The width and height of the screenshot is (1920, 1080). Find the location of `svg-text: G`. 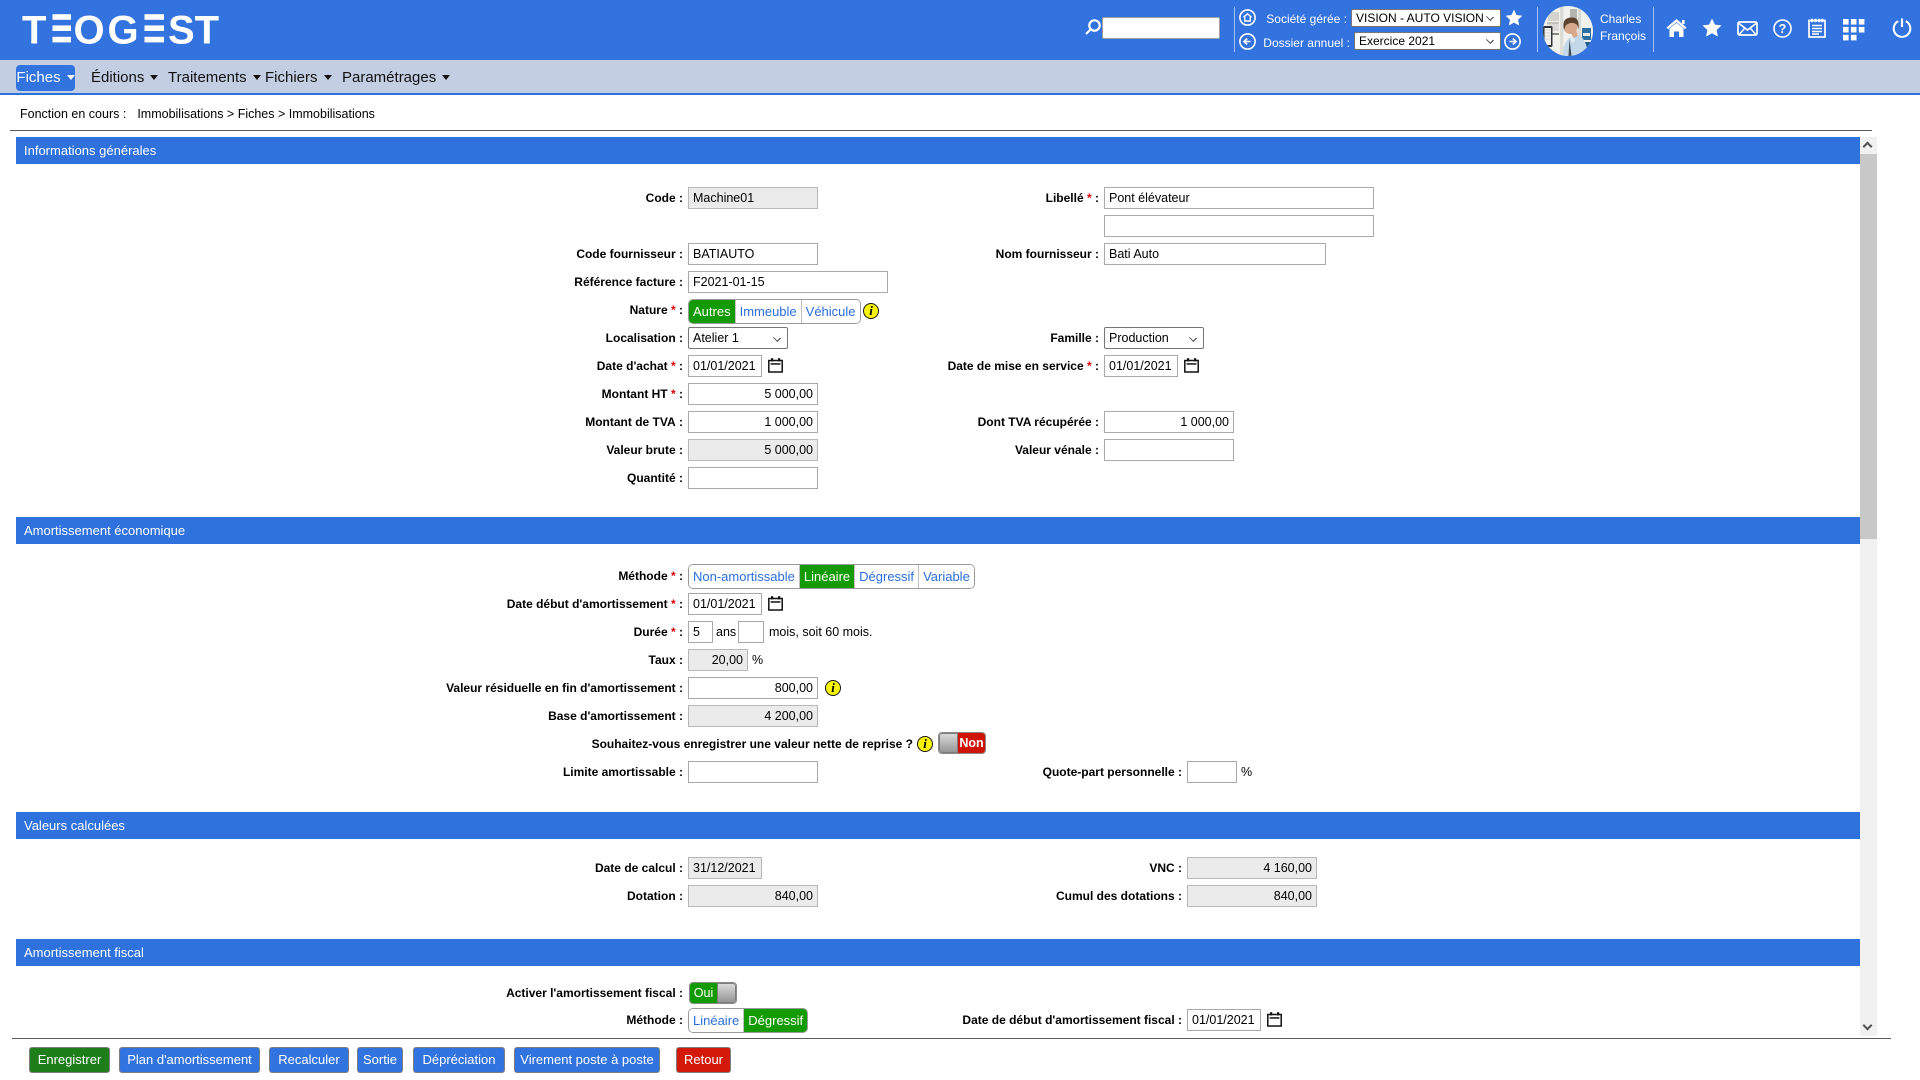

svg-text: G is located at coordinates (123, 30).